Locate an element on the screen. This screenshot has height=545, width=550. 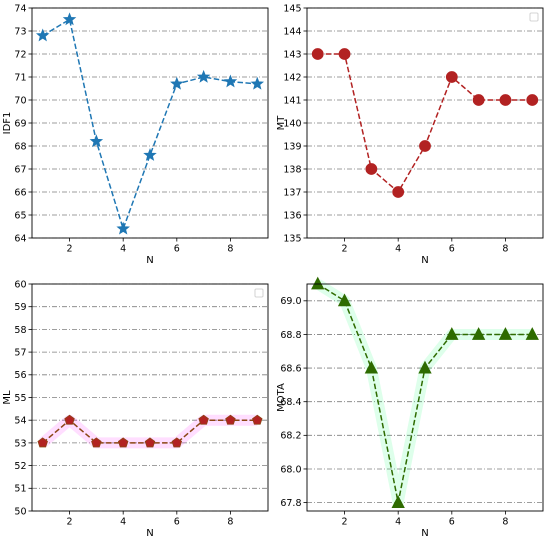
y-tick-label: 68.6 is located at coordinates (290, 368).